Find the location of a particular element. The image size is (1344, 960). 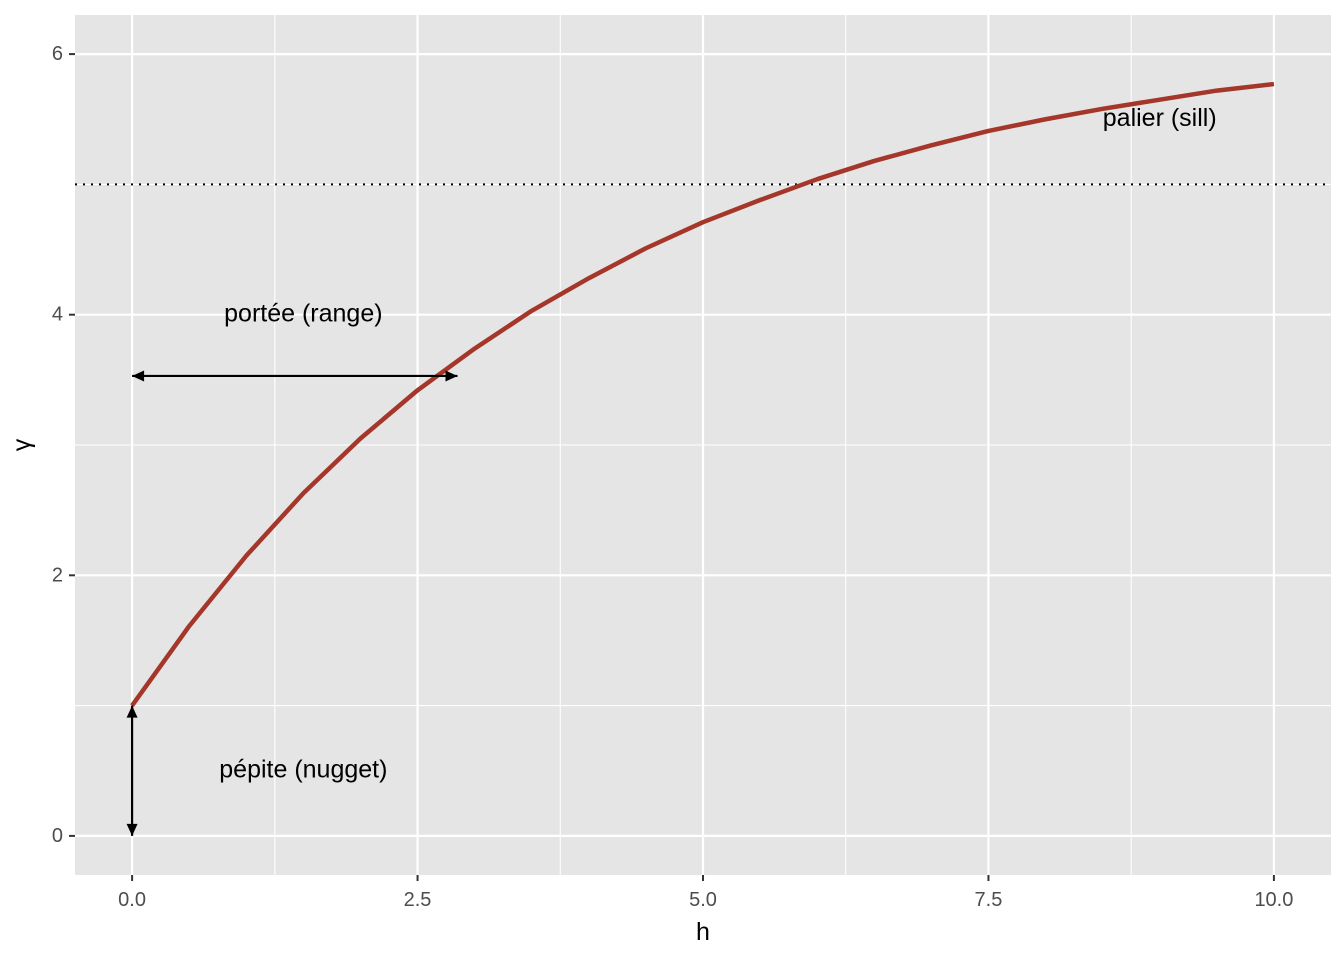

annotation-label: pépite (nugget) is located at coordinates (303, 769).